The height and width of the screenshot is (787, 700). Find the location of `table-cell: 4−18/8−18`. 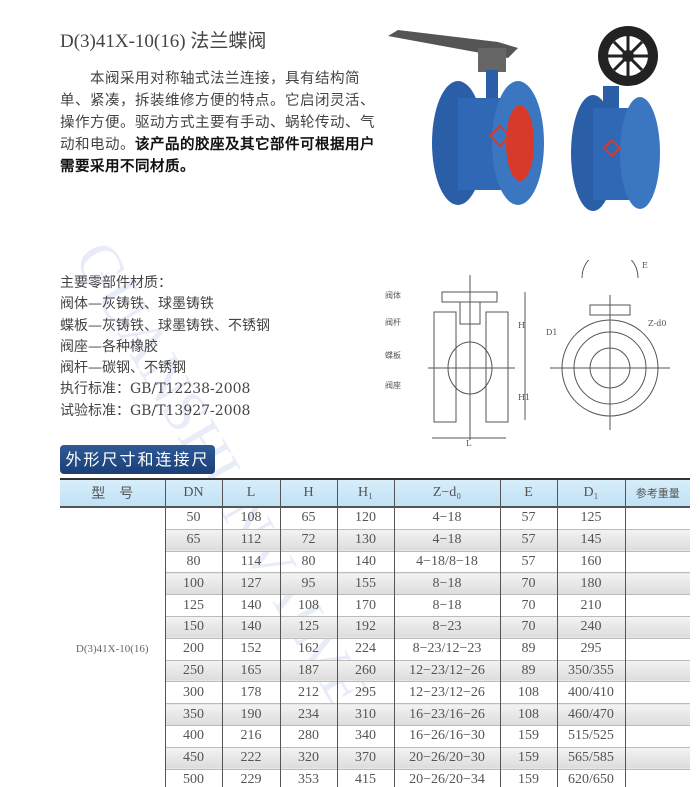

table-cell: 4−18/8−18 is located at coordinates (446, 562).